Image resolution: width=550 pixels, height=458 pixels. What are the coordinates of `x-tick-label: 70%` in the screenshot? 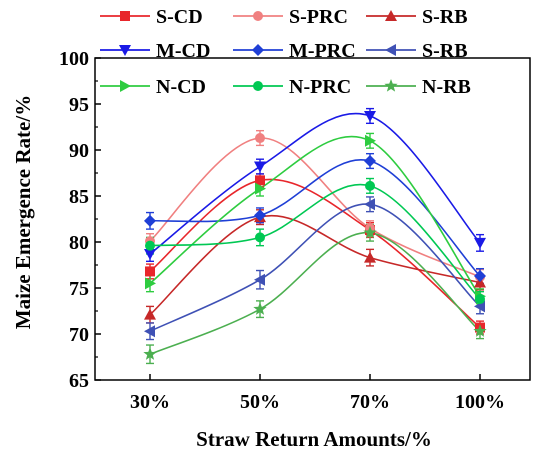 It's located at (370, 402).